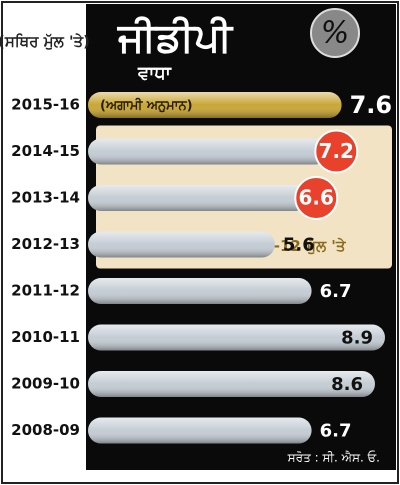 The height and width of the screenshot is (485, 400). Describe the element at coordinates (45, 105) in the screenshot. I see `y-tick-label: 2015-16` at that location.